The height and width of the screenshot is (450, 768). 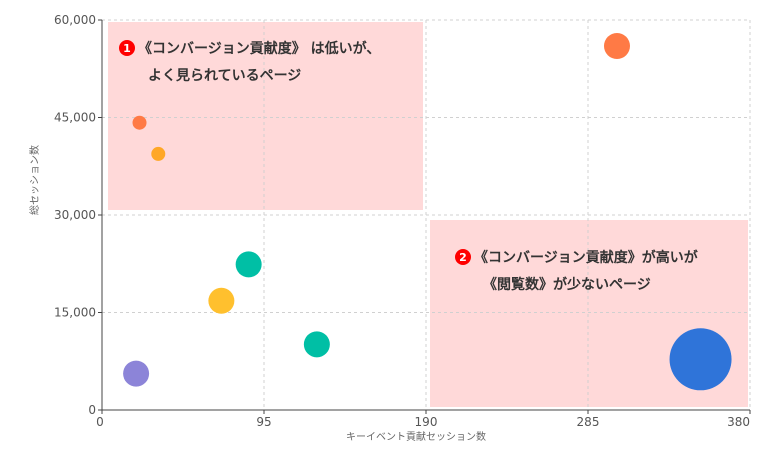 I want to click on y-tick-label: 45,000, so click(x=75, y=118).